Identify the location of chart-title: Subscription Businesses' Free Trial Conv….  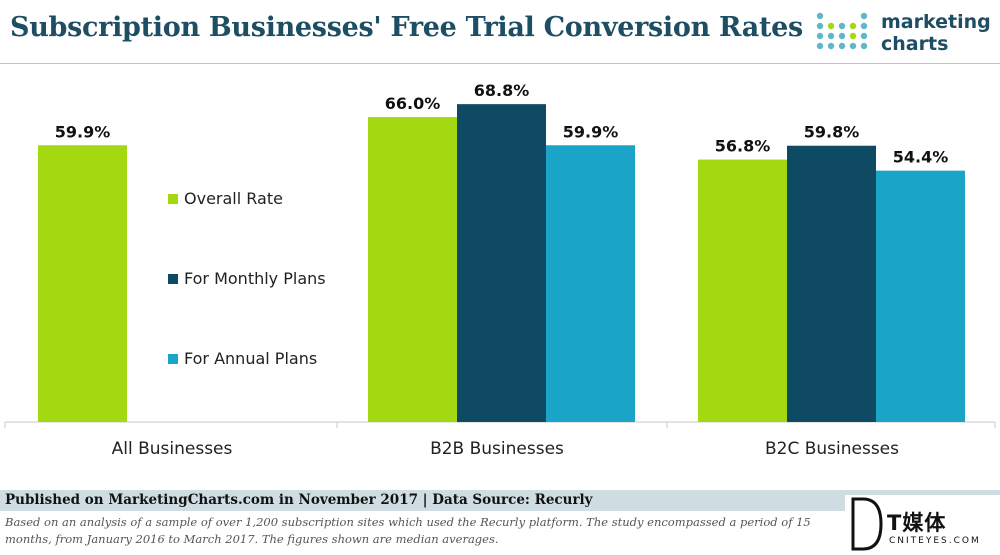
(406, 27).